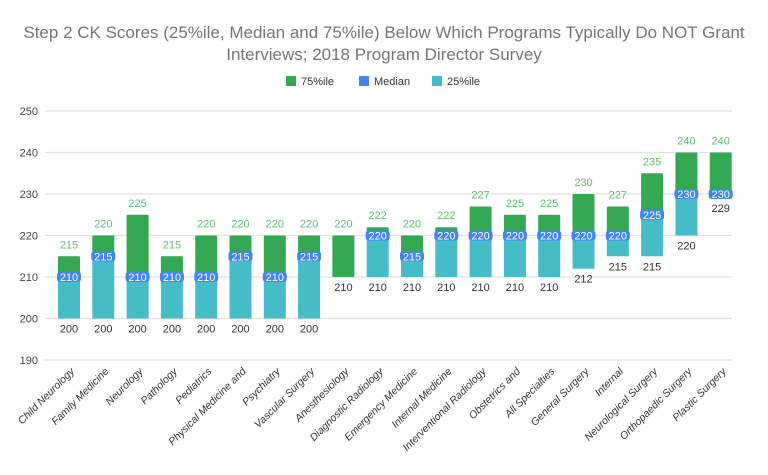  I want to click on 75ile-label: 240, so click(721, 142).